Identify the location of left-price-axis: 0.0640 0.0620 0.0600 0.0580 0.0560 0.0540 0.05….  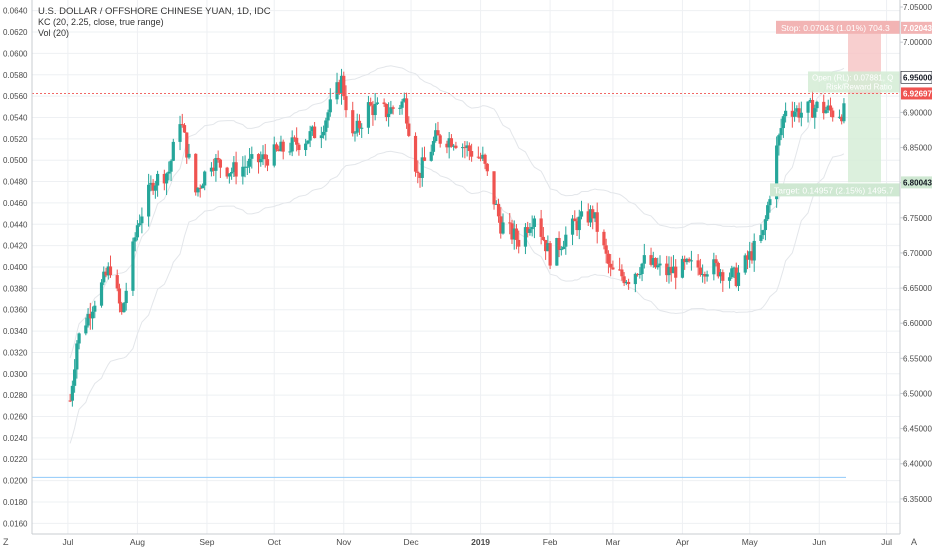
(18, 267).